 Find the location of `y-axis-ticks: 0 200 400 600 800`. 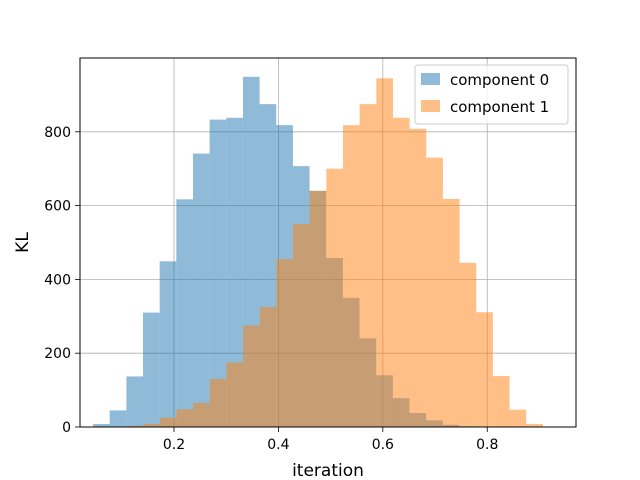

y-axis-ticks: 0 200 400 600 800 is located at coordinates (62, 280).